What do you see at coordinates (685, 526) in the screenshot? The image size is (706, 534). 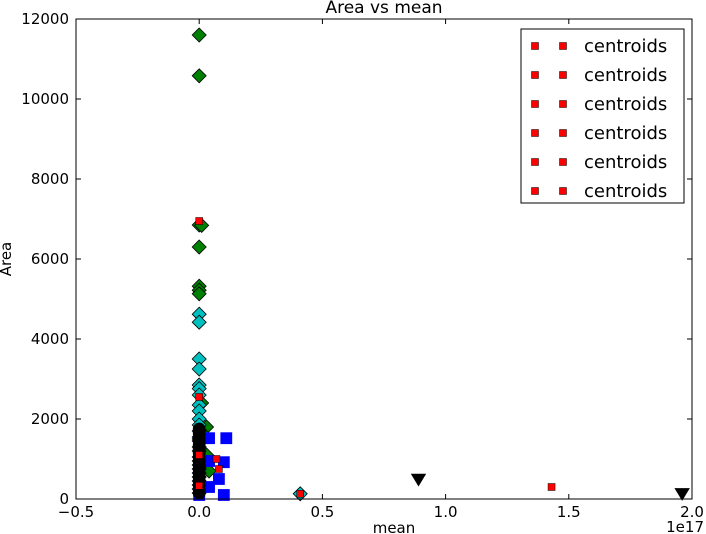 I see `x-axis-offset-label: 1e17` at bounding box center [685, 526].